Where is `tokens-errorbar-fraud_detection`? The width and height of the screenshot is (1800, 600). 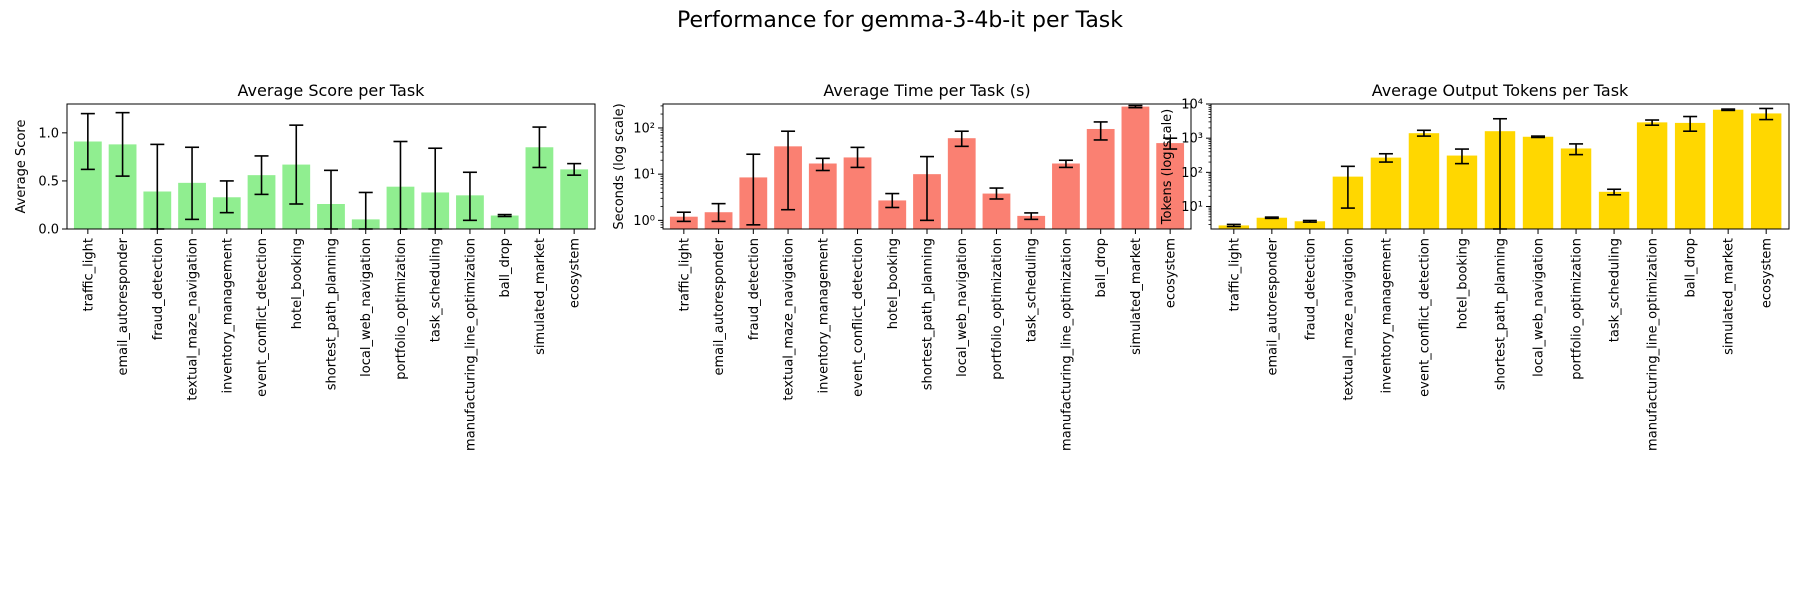 tokens-errorbar-fraud_detection is located at coordinates (1309, 221).